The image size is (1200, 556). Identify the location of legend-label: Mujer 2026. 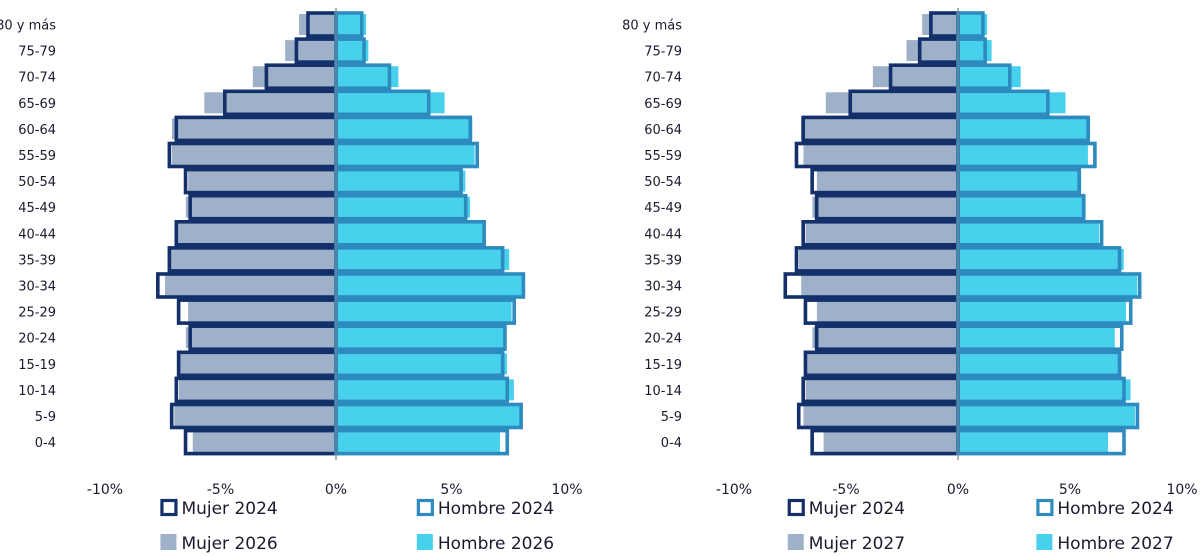
(229, 544).